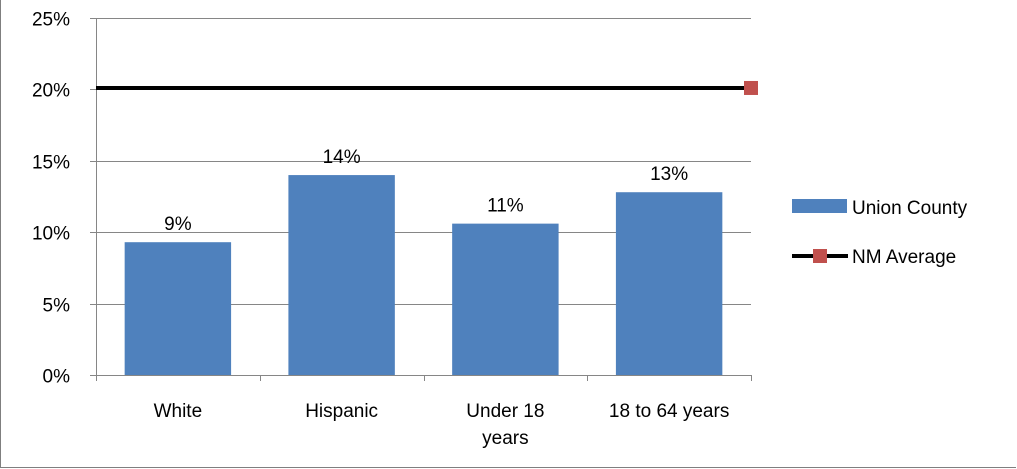  Describe the element at coordinates (342, 157) in the screenshot. I see `data-label: 14%` at that location.